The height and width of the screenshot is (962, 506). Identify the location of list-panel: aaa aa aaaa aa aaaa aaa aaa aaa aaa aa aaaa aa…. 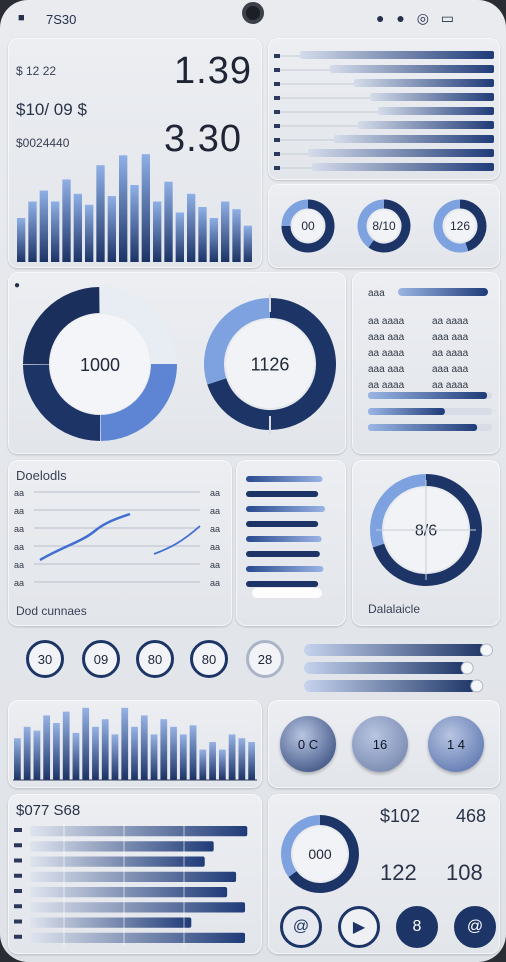
(426, 363).